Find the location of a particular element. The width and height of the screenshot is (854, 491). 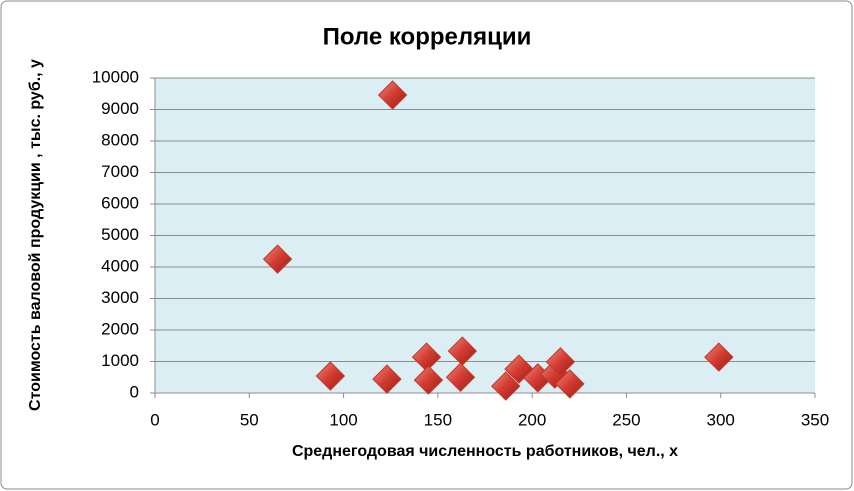

y-tick-label: 4000 is located at coordinates (120, 265).